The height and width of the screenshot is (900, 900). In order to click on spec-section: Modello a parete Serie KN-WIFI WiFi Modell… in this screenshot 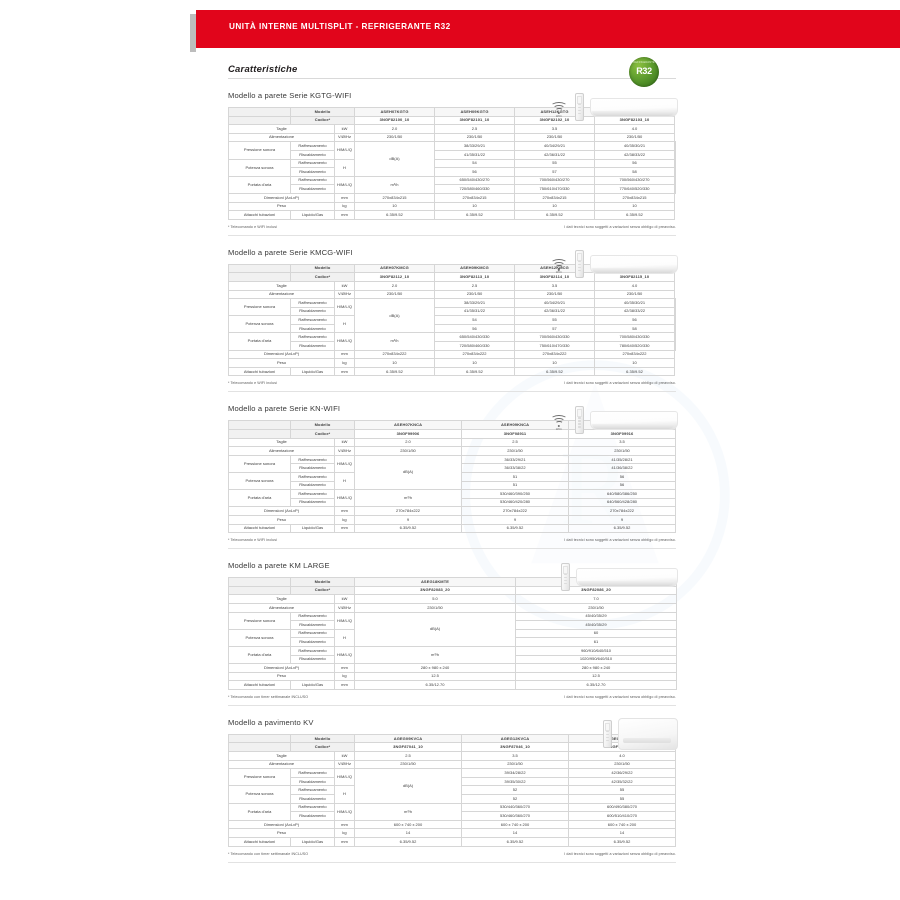, I will do `click(453, 477)`.